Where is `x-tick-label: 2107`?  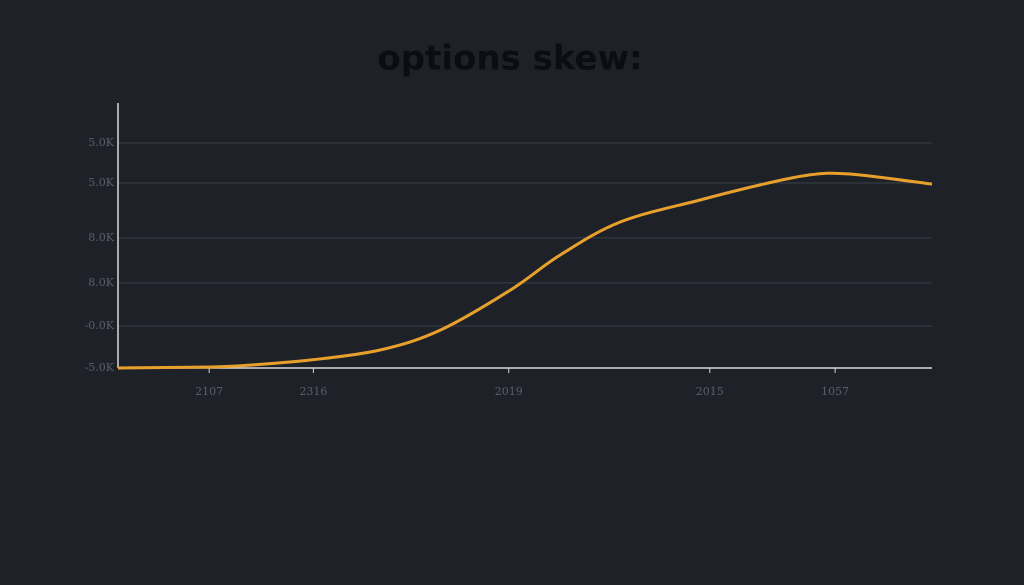 x-tick-label: 2107 is located at coordinates (209, 391).